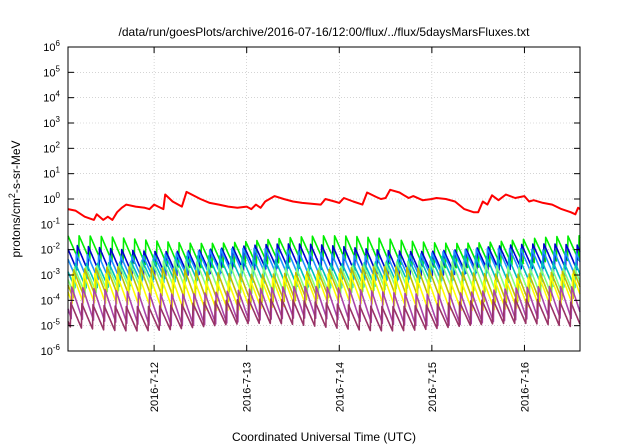  I want to click on x-tick-label: 2016-7-15, so click(433, 387).